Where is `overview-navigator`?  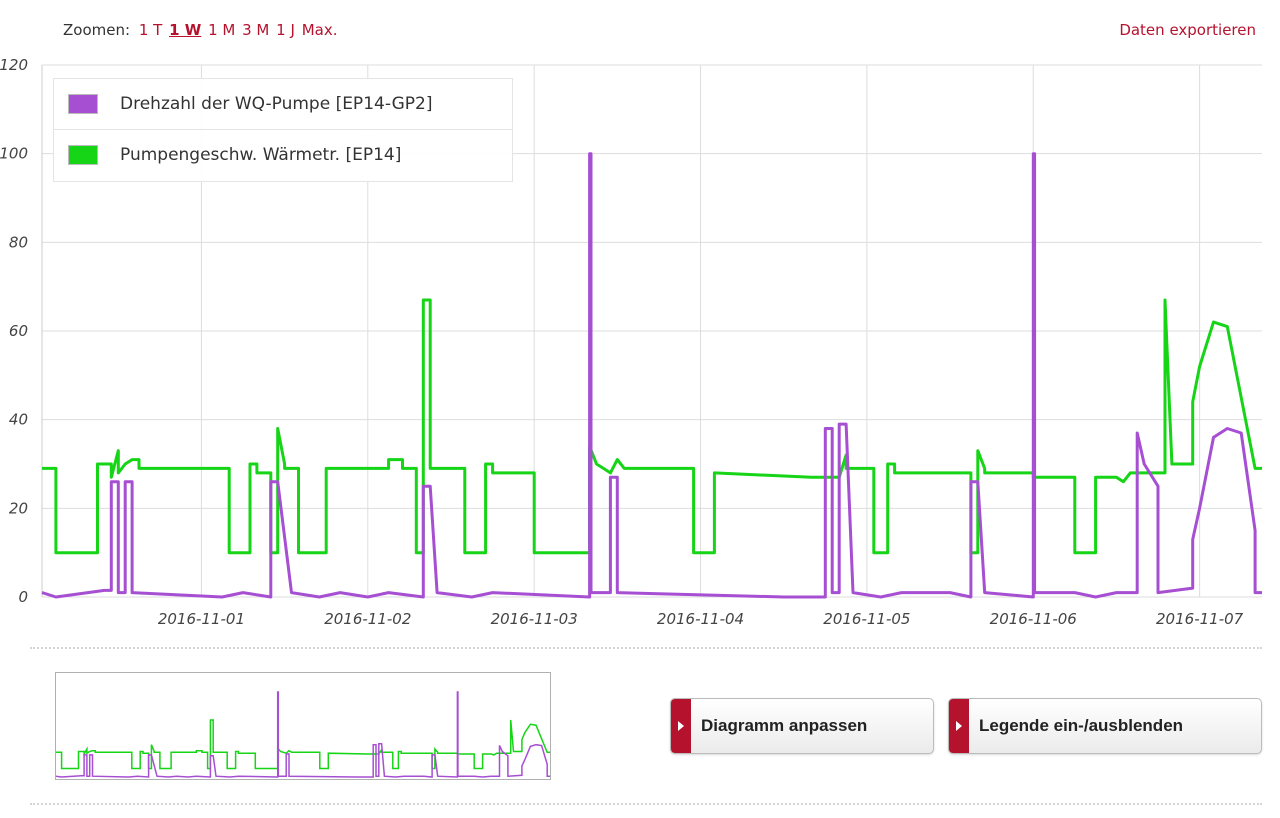
overview-navigator is located at coordinates (303, 726).